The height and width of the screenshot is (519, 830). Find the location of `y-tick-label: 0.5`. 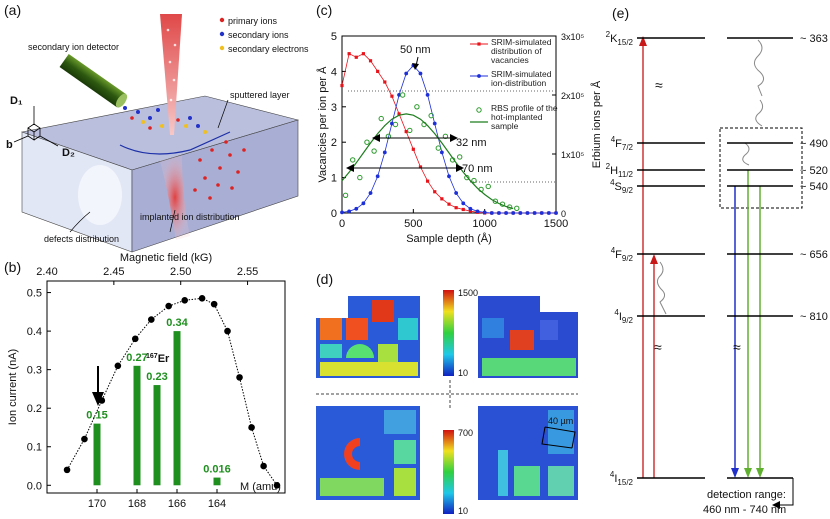

y-tick-label: 0.5 is located at coordinates (34, 294).